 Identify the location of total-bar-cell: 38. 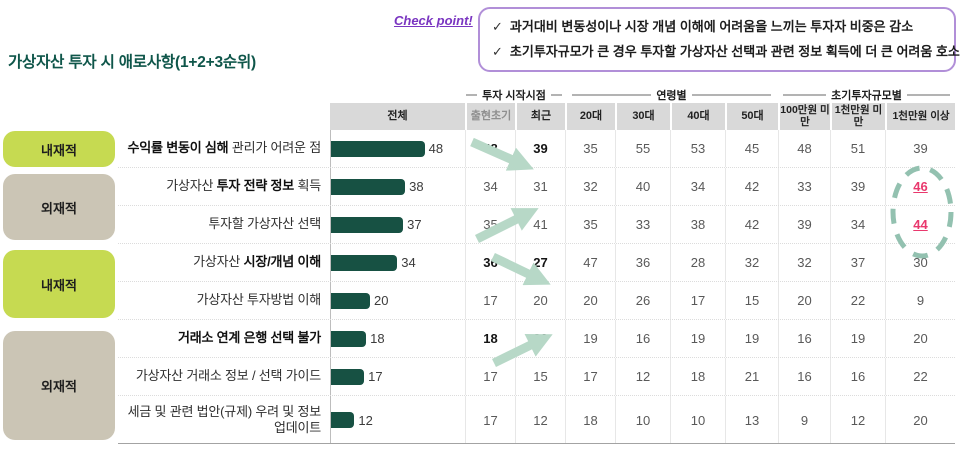
(397, 186).